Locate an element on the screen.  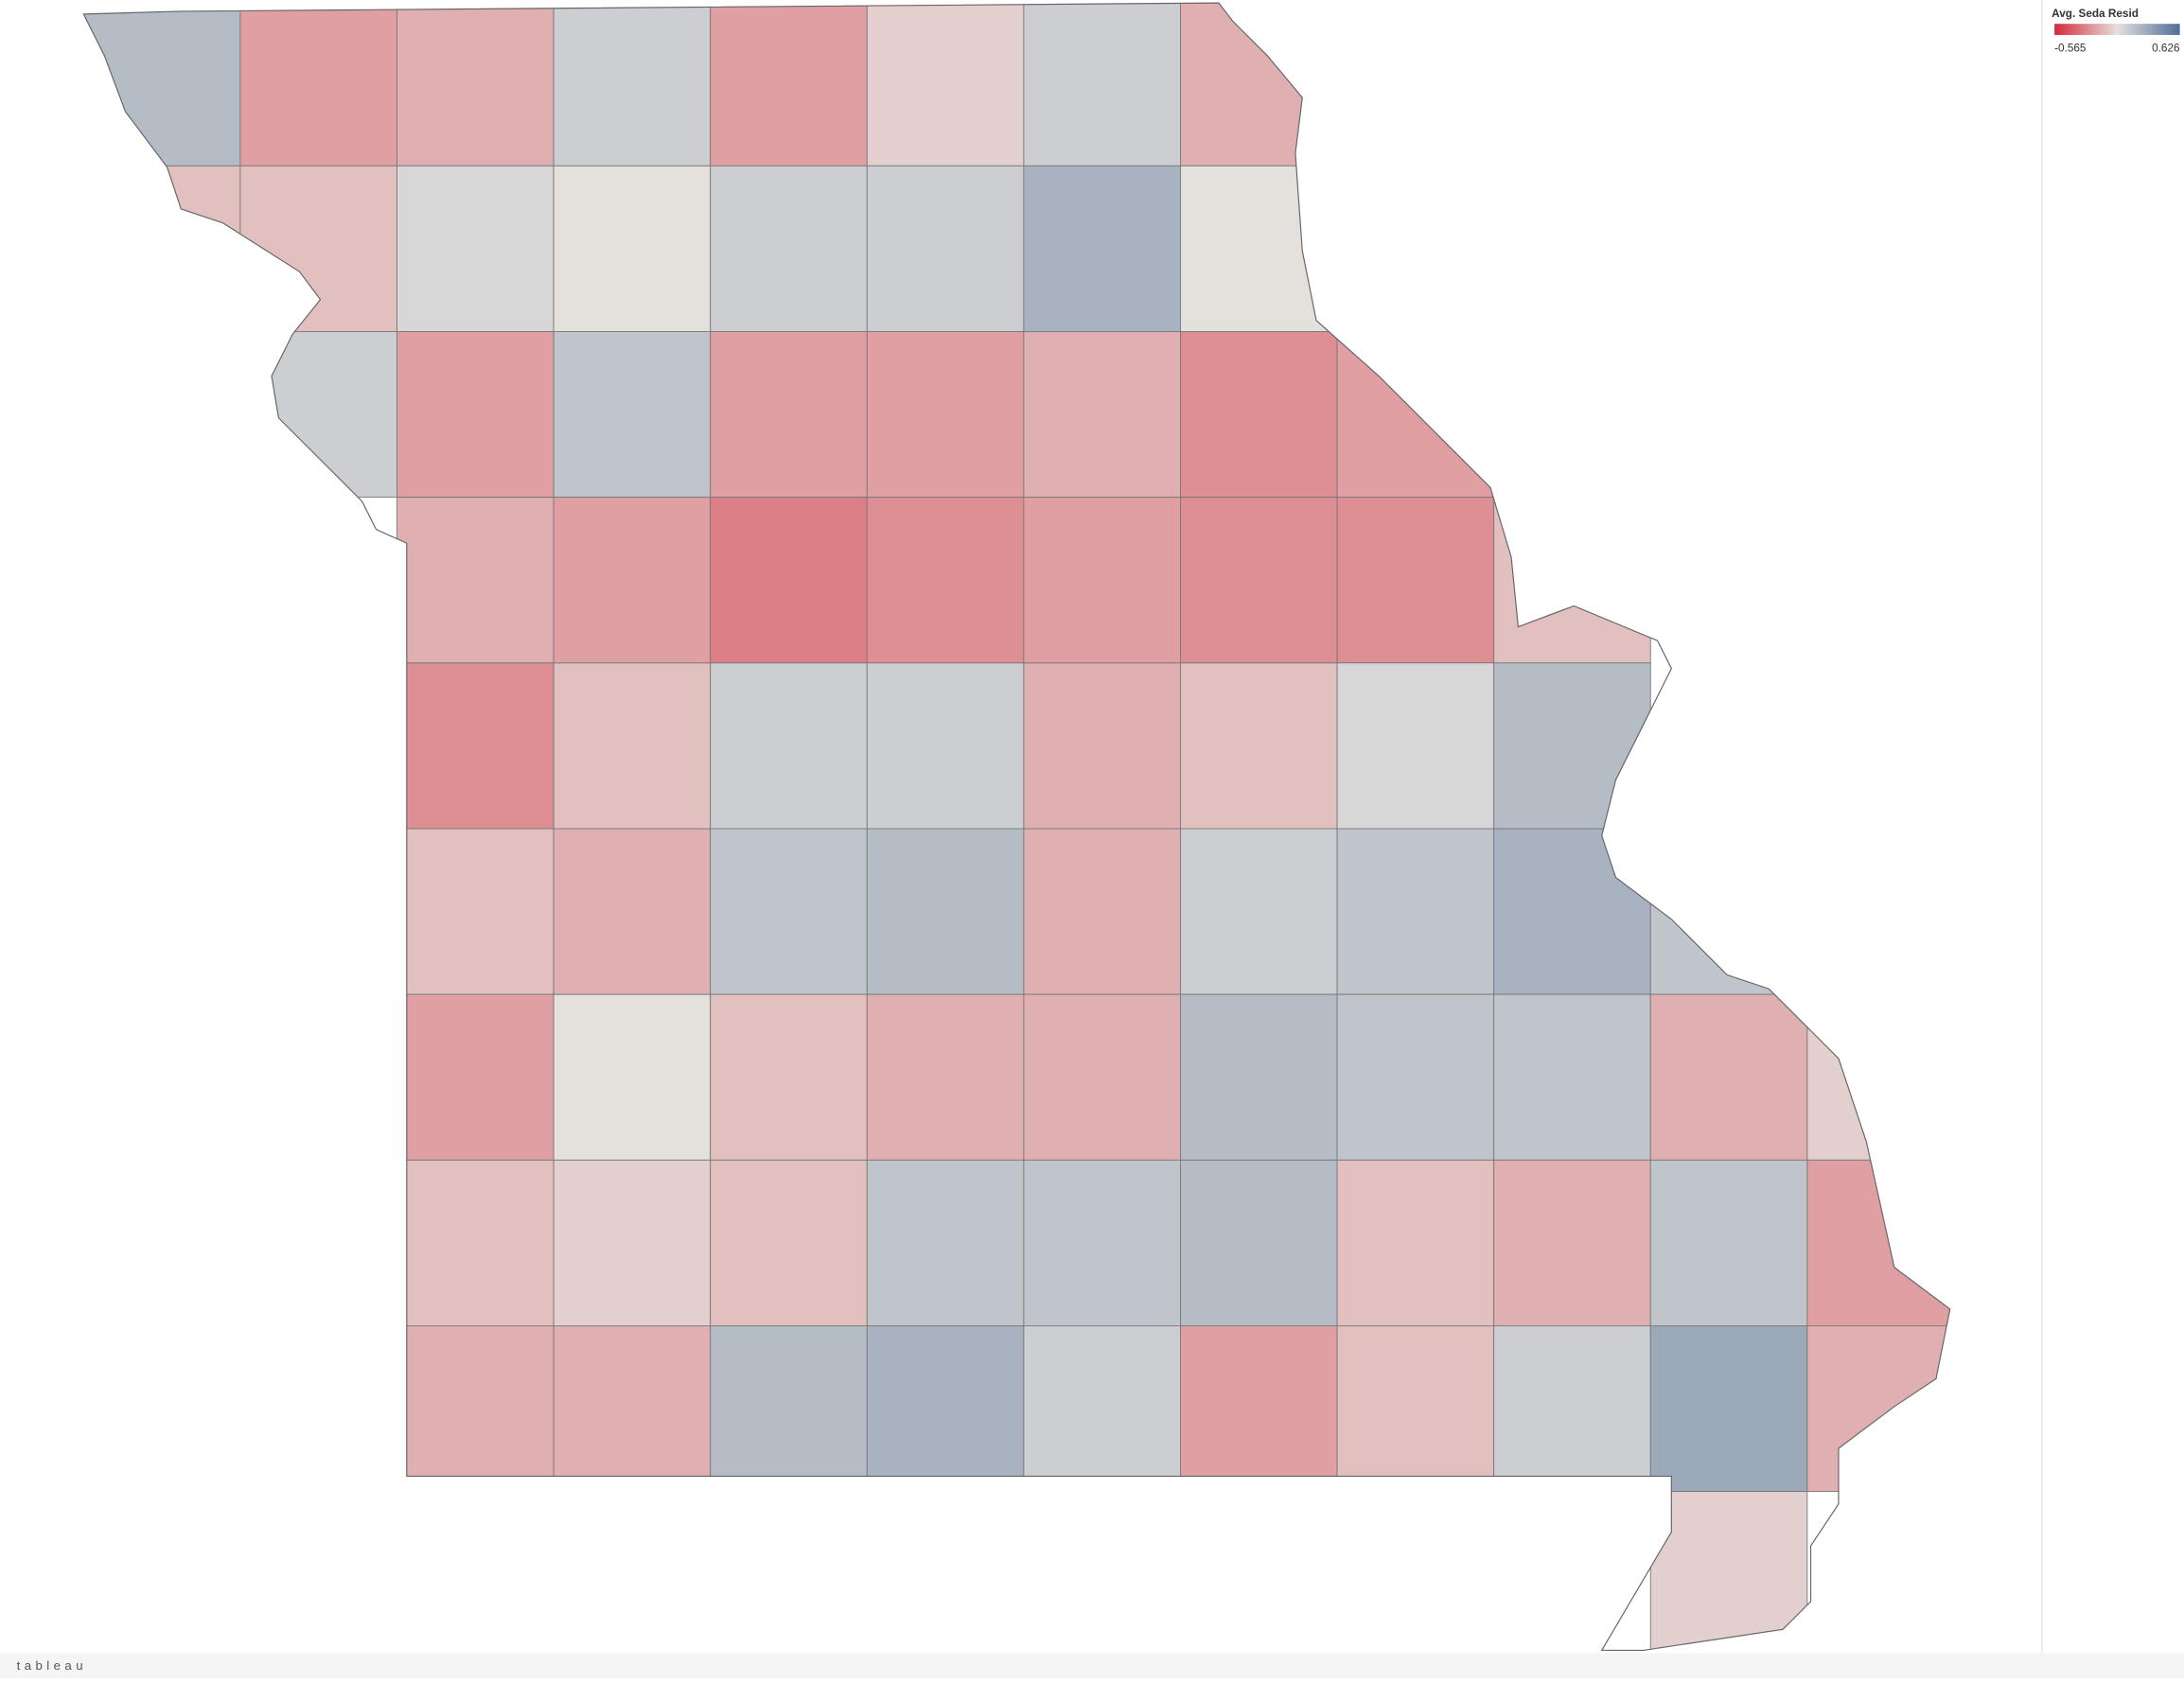
legend-ramp is located at coordinates (2117, 29).